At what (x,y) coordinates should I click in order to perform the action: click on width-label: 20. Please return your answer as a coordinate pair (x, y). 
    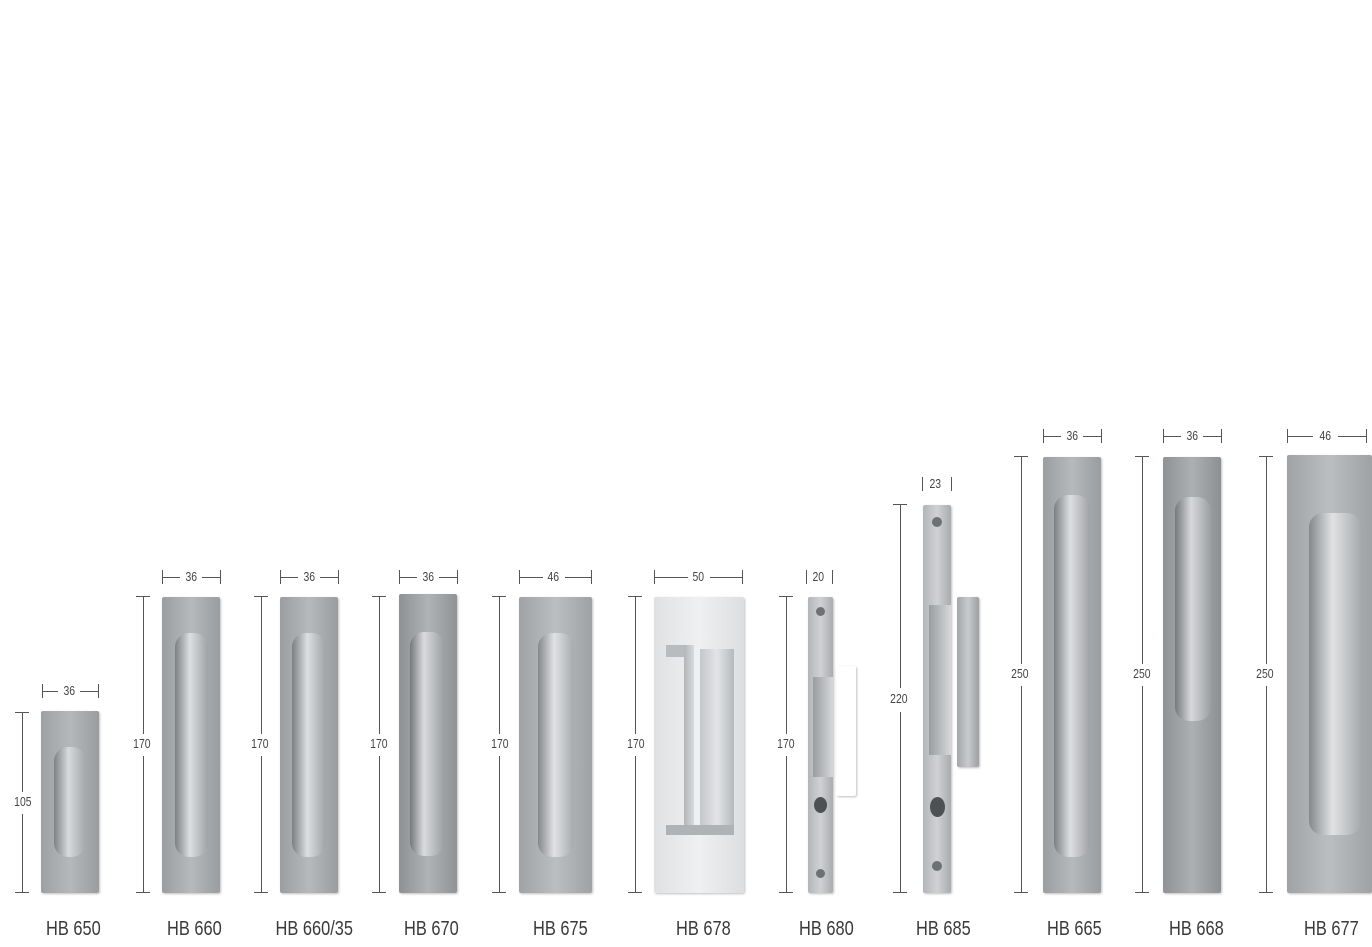
    Looking at the image, I should click on (818, 576).